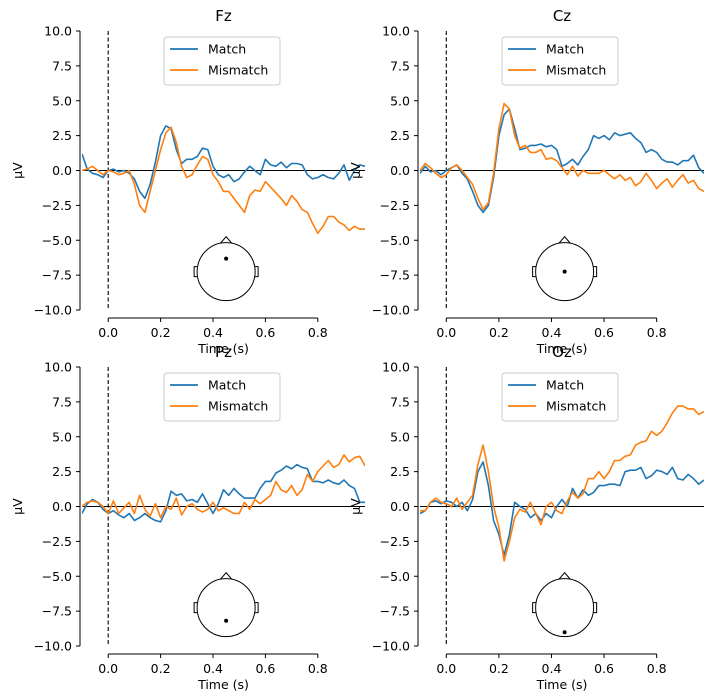  Describe the element at coordinates (62, 170) in the screenshot. I see `y-tick-label: 0.0` at that location.